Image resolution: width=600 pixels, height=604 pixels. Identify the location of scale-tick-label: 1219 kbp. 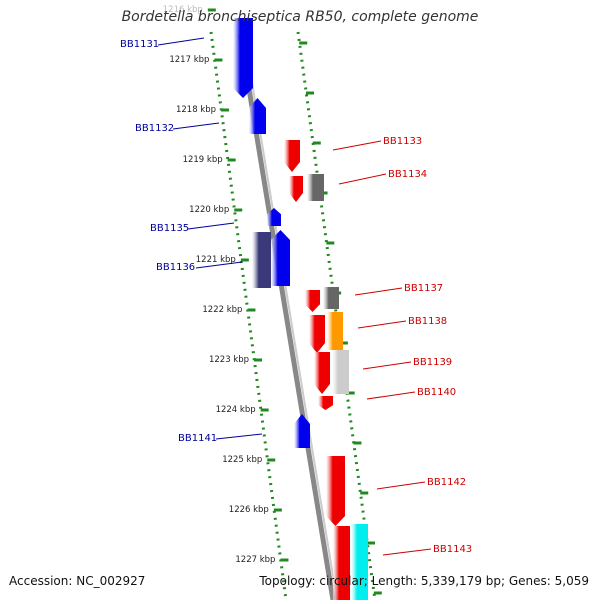
(203, 160).